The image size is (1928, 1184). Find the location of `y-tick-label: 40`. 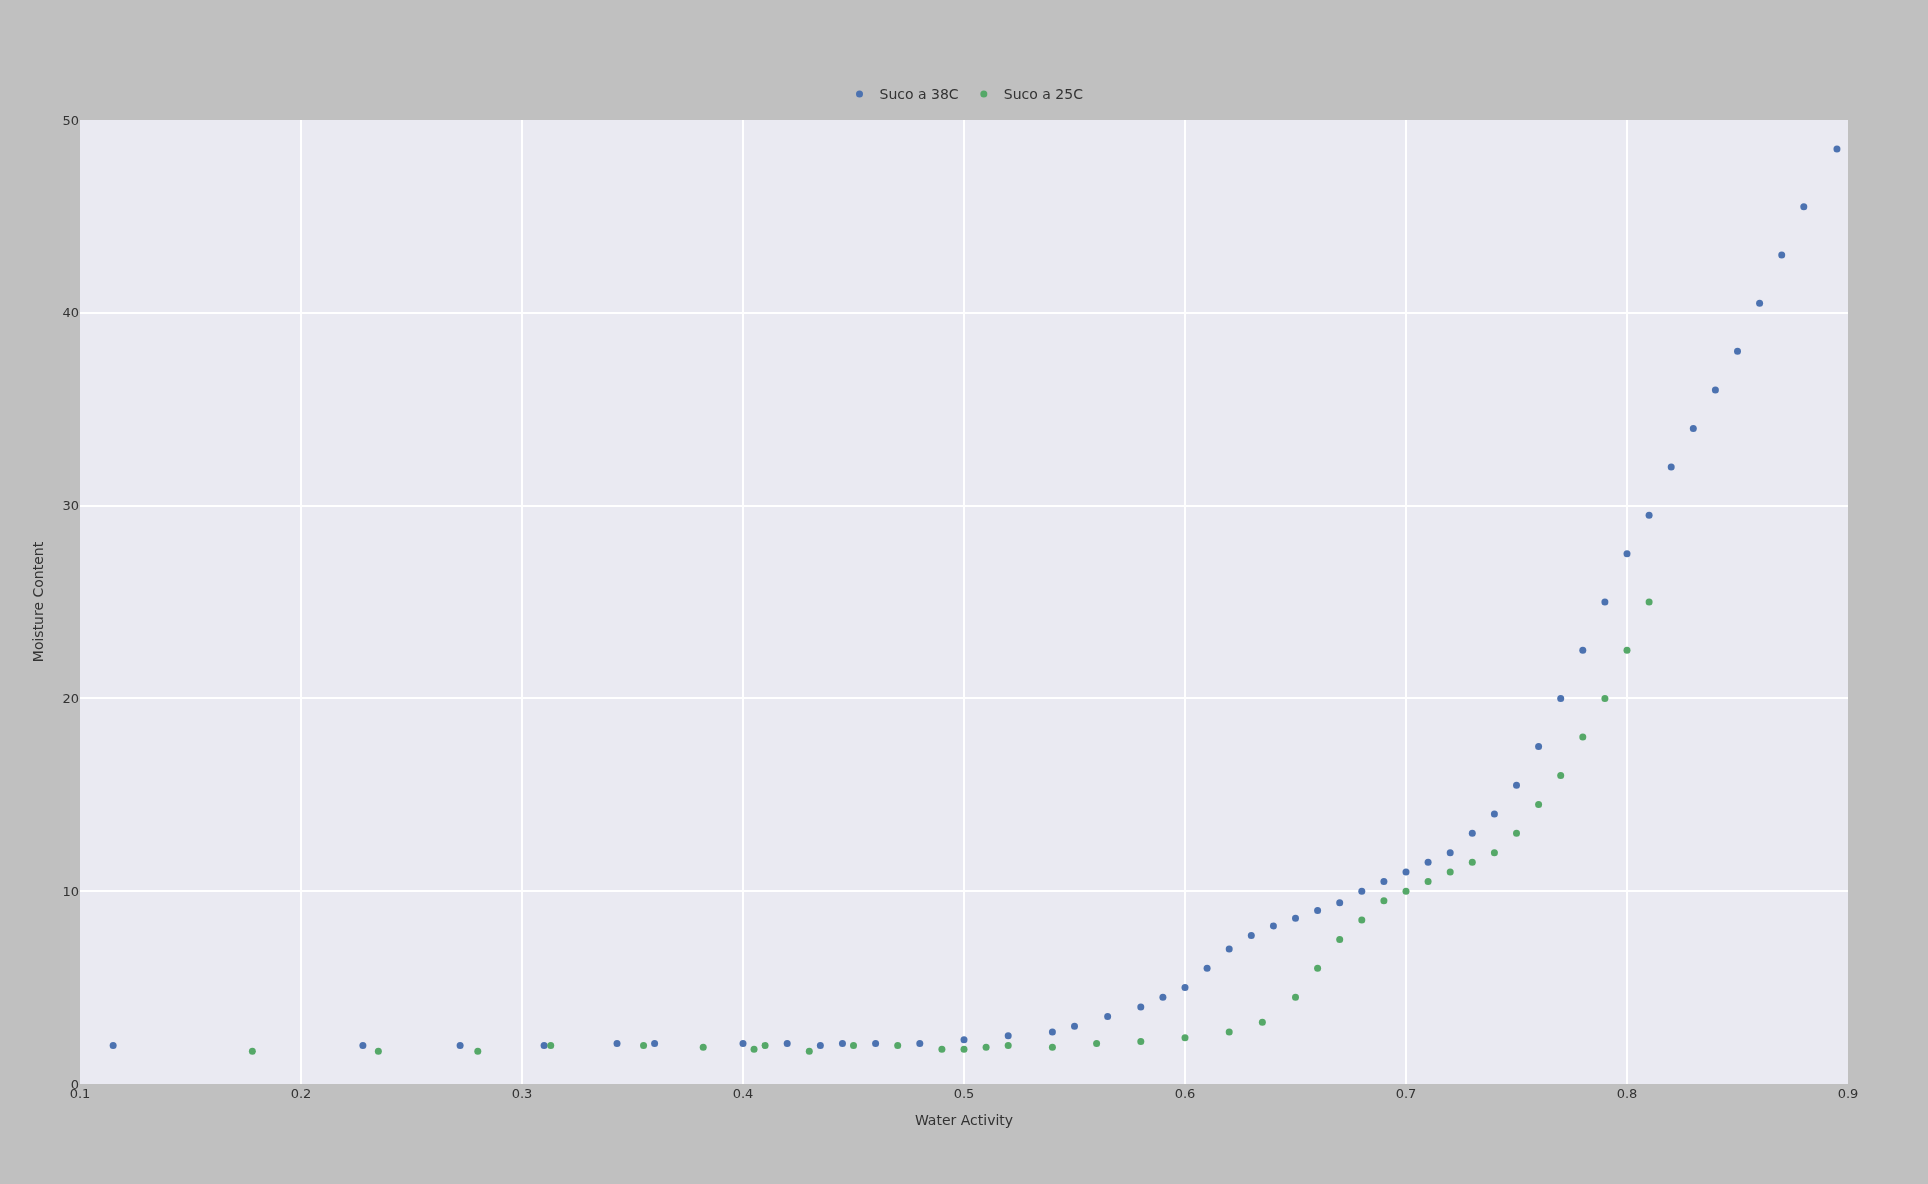

y-tick-label: 40 is located at coordinates (70, 313).